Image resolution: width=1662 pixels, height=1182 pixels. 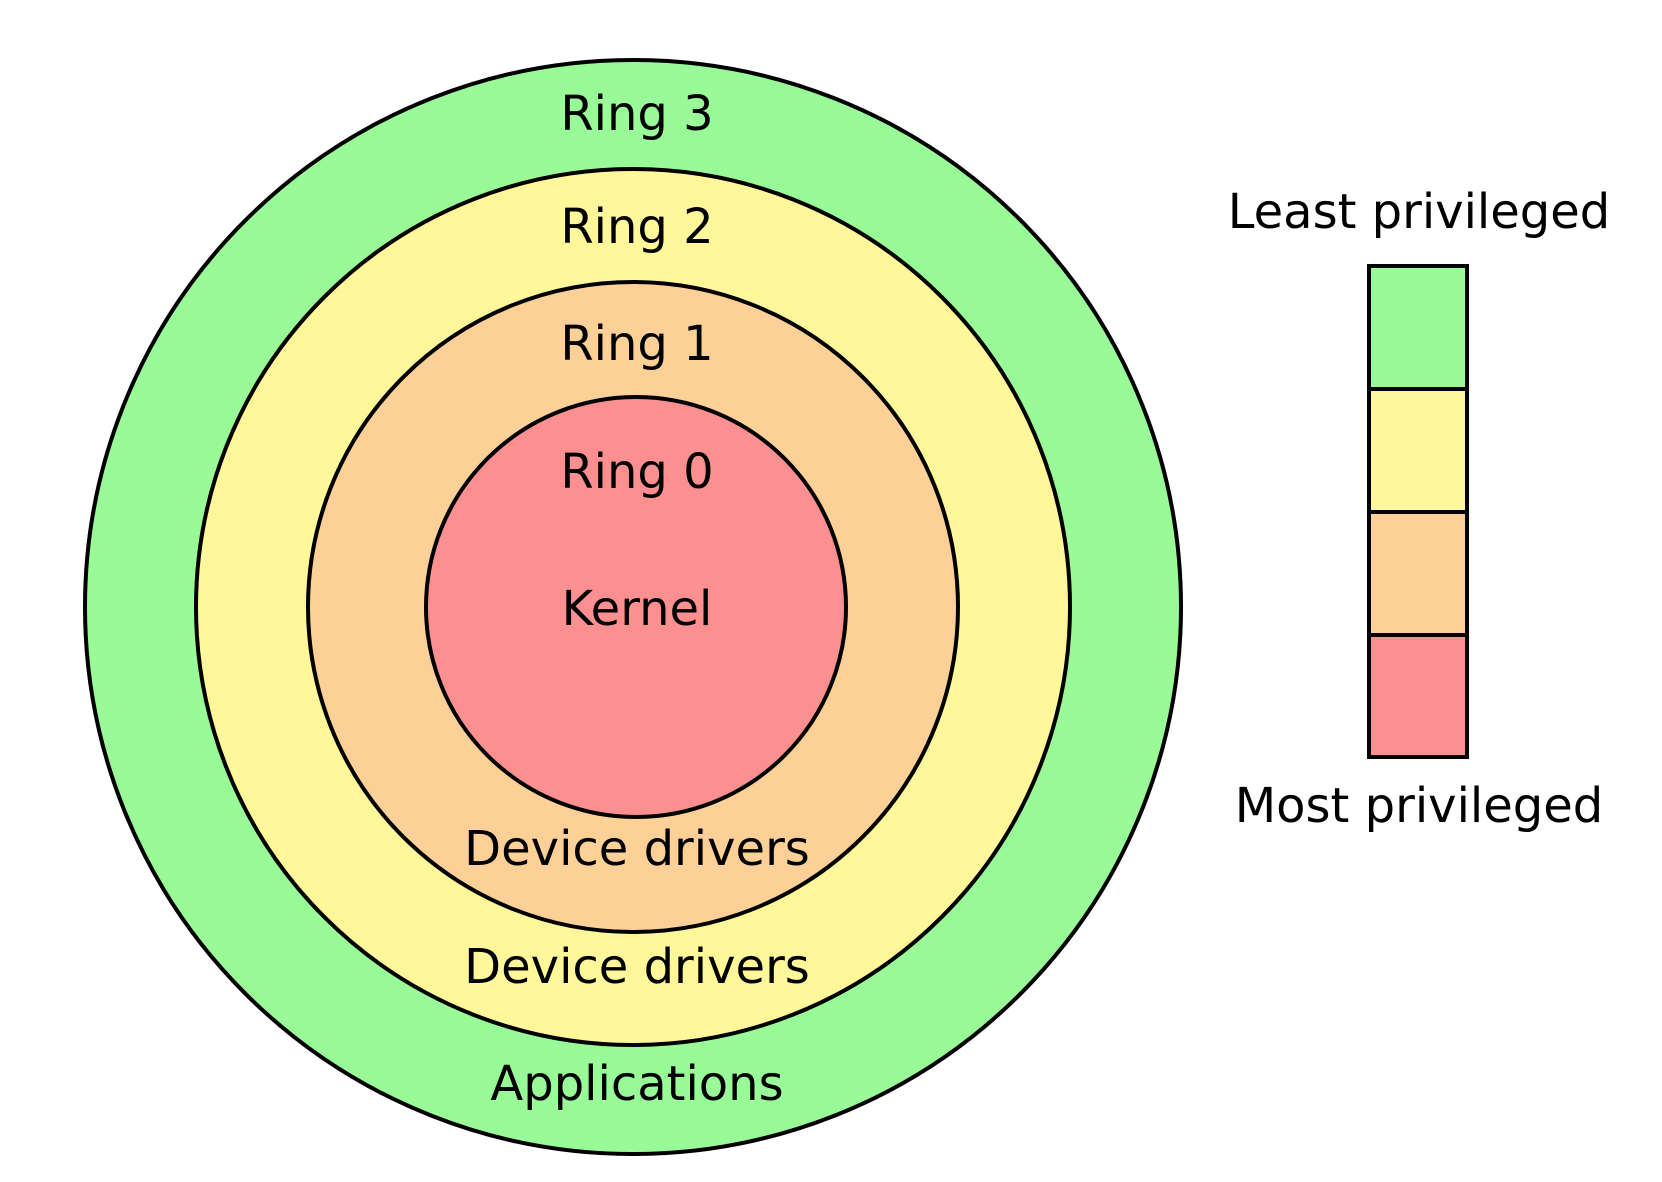 I want to click on ring-0-label: Ring 0, so click(x=636, y=472).